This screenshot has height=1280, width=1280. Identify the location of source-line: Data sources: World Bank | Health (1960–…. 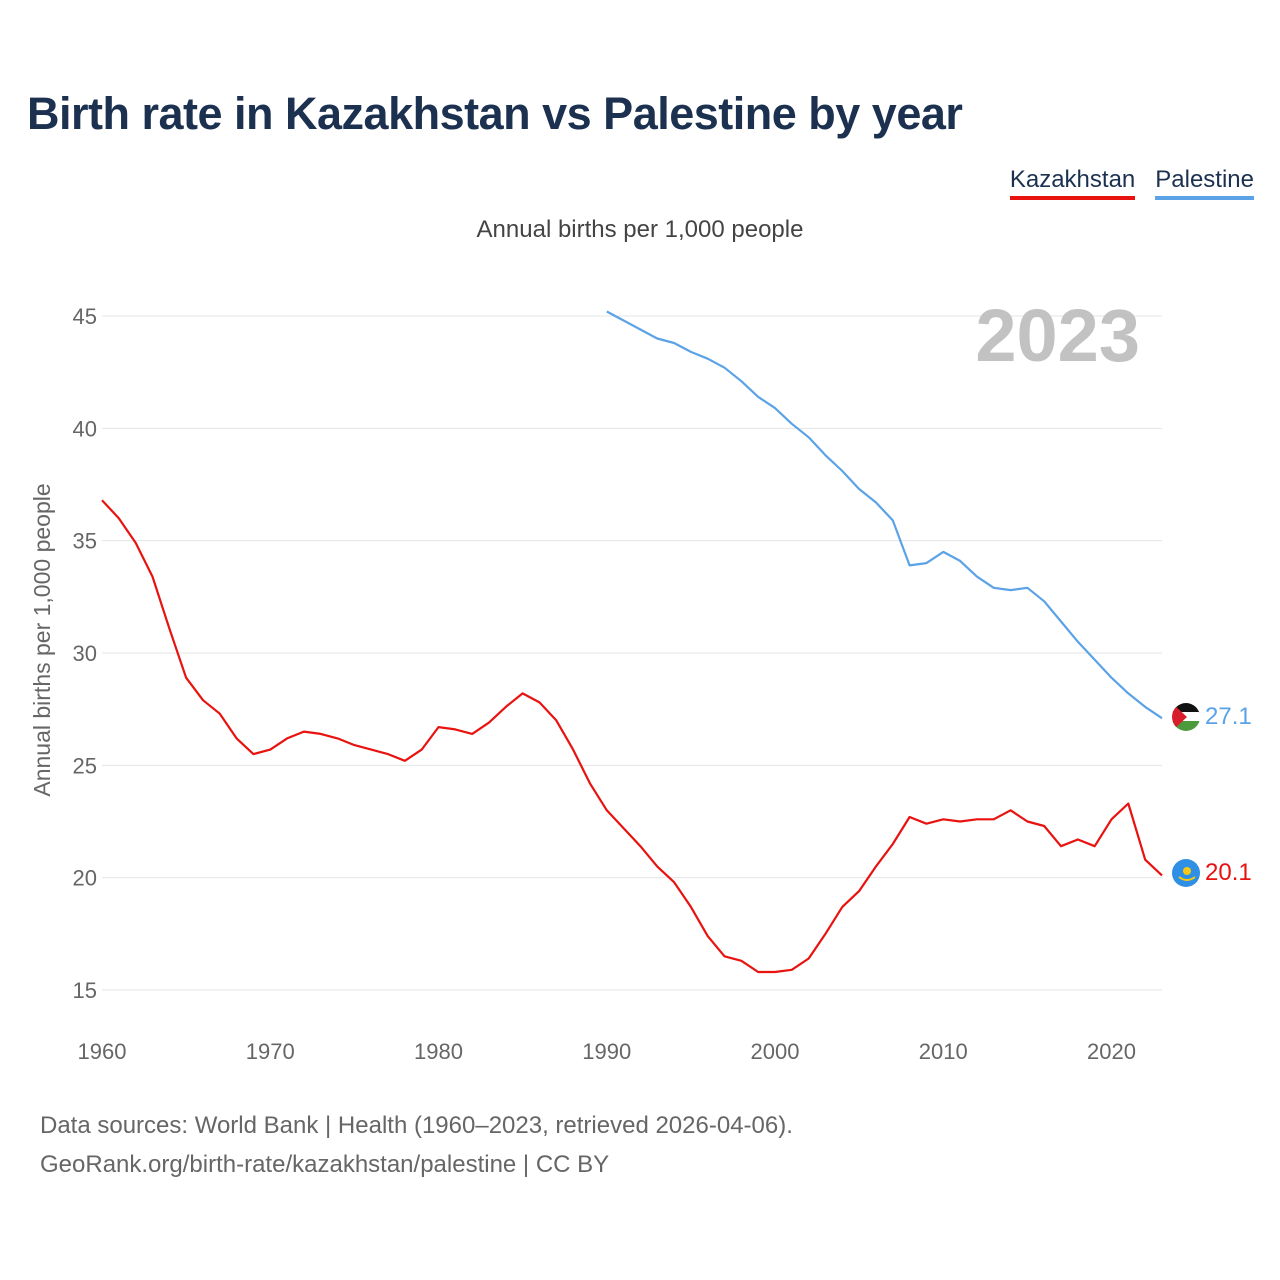
(416, 1125).